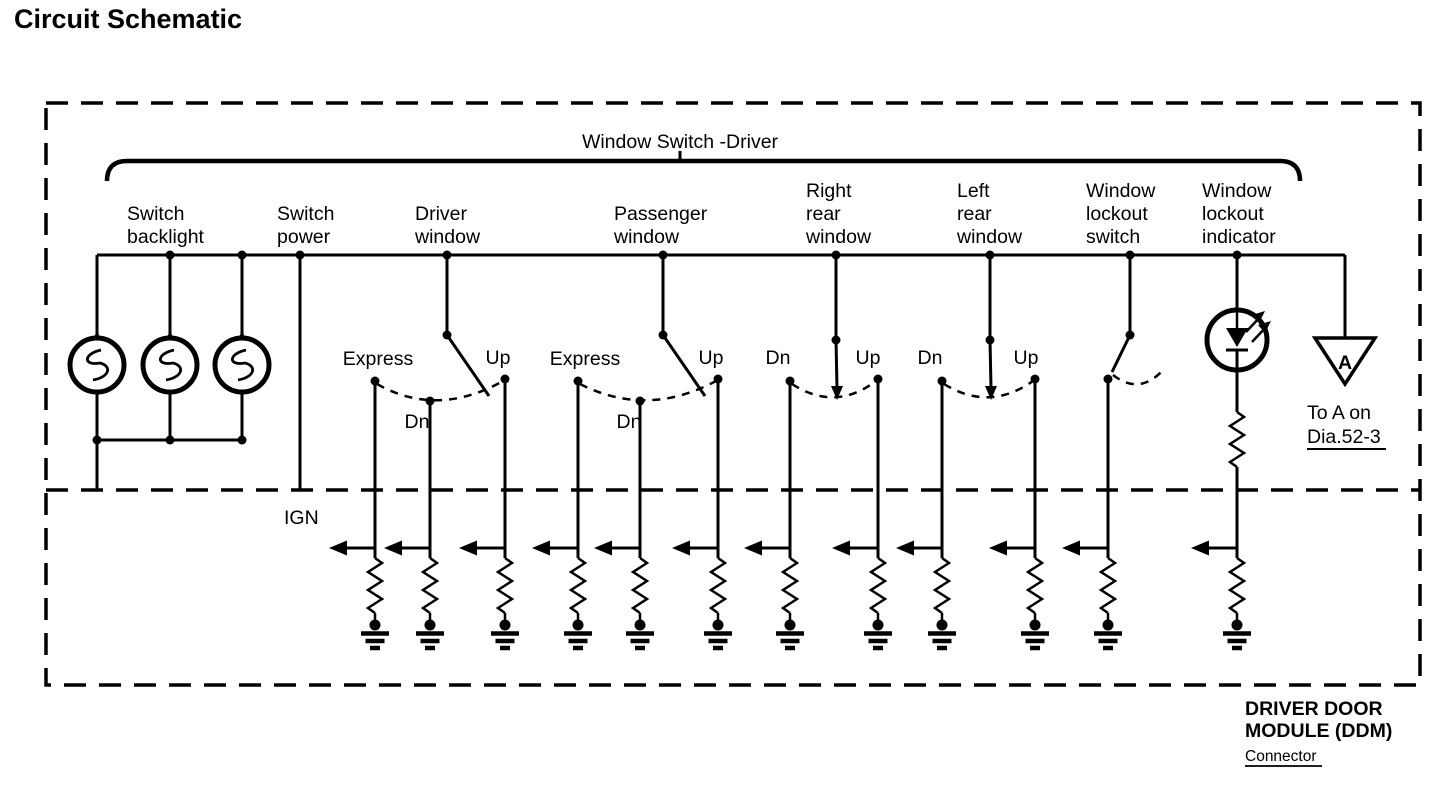  What do you see at coordinates (703, 166) in the screenshot?
I see `group-bracket` at bounding box center [703, 166].